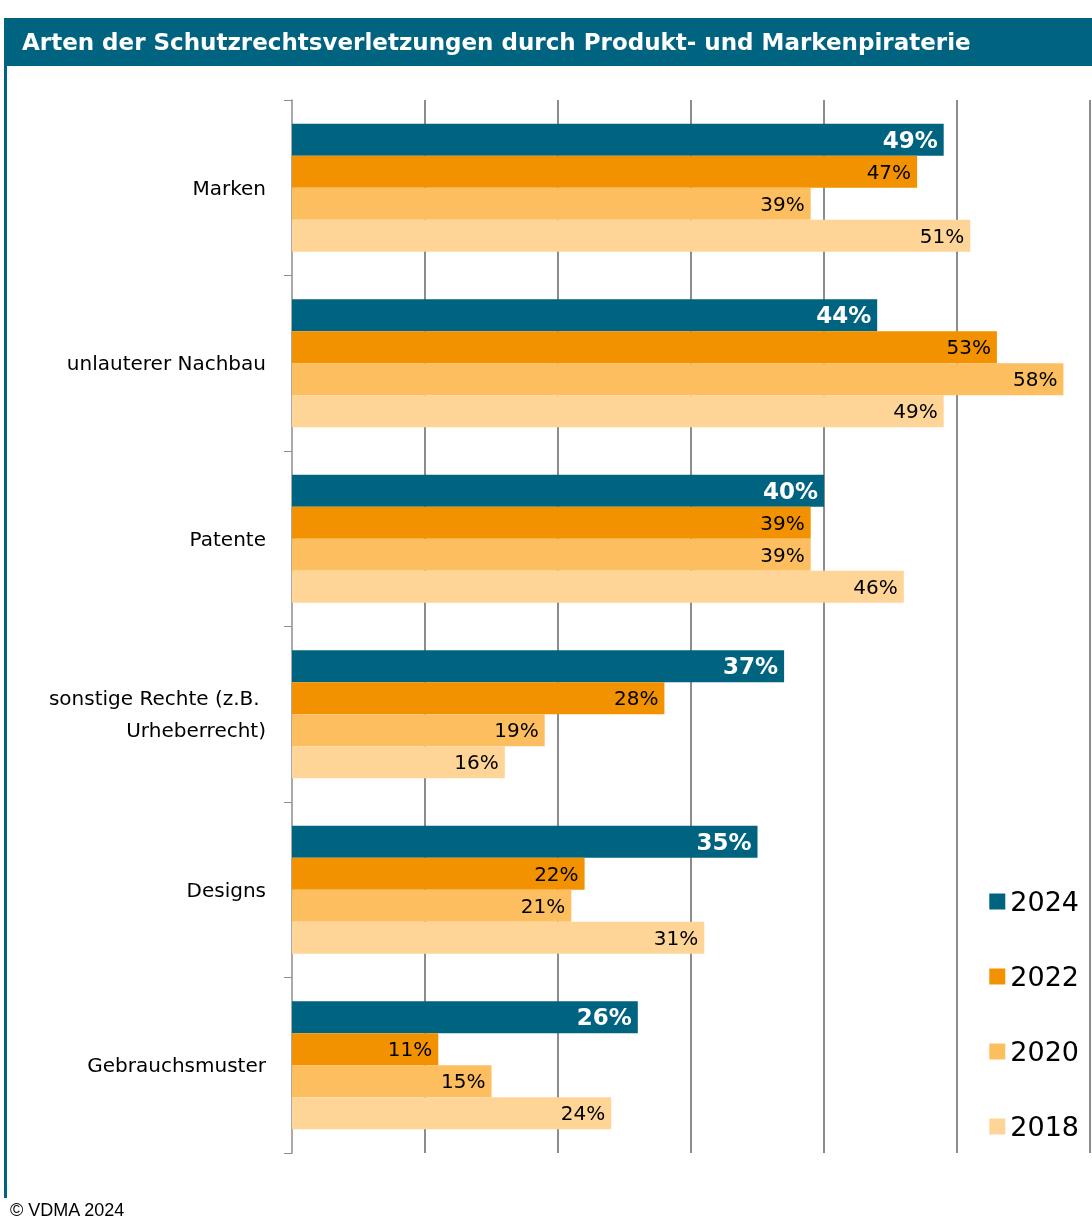 The width and height of the screenshot is (1092, 1221). Describe the element at coordinates (166, 363) in the screenshot. I see `y-tick-label: unlauterer Nachbau` at that location.